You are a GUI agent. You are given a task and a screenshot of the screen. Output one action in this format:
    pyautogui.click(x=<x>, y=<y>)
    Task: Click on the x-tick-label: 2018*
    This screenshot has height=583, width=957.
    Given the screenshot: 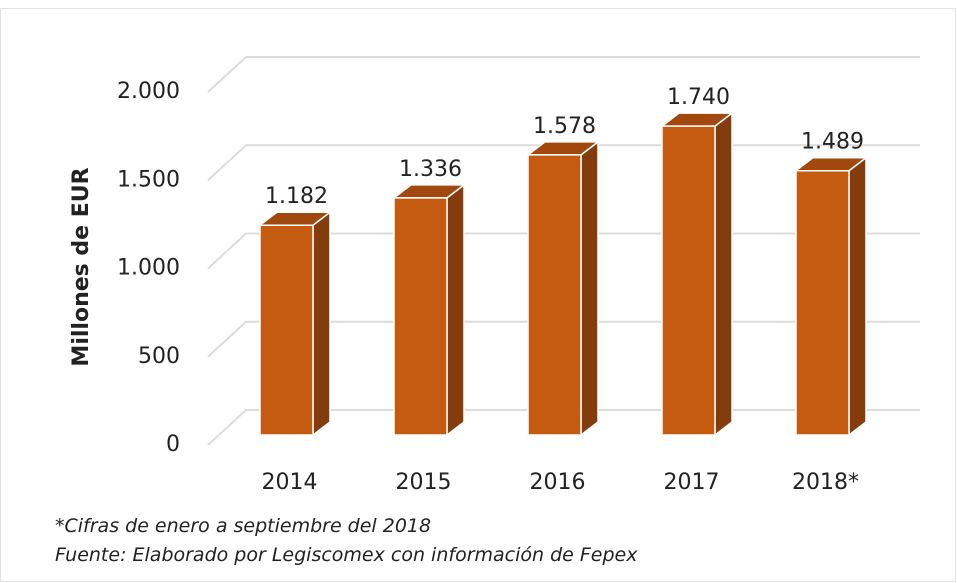 What is the action you would take?
    pyautogui.click(x=825, y=482)
    